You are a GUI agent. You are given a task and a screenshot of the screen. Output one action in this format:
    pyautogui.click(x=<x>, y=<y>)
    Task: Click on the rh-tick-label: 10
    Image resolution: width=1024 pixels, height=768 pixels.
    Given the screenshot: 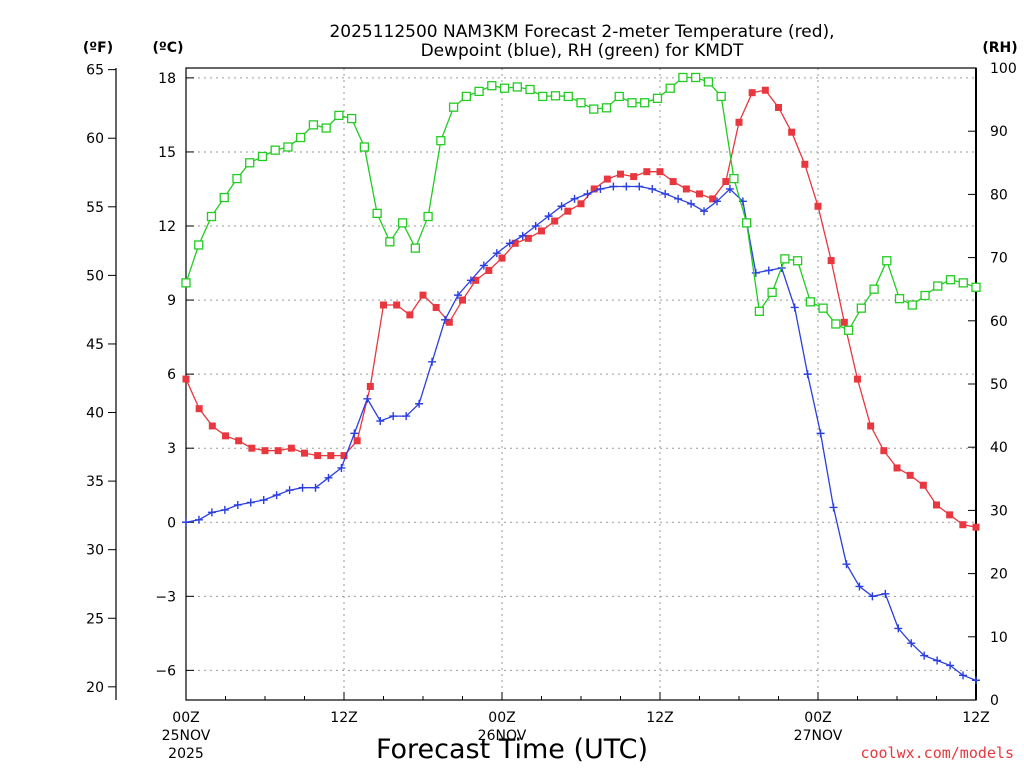 What is the action you would take?
    pyautogui.click(x=999, y=638)
    